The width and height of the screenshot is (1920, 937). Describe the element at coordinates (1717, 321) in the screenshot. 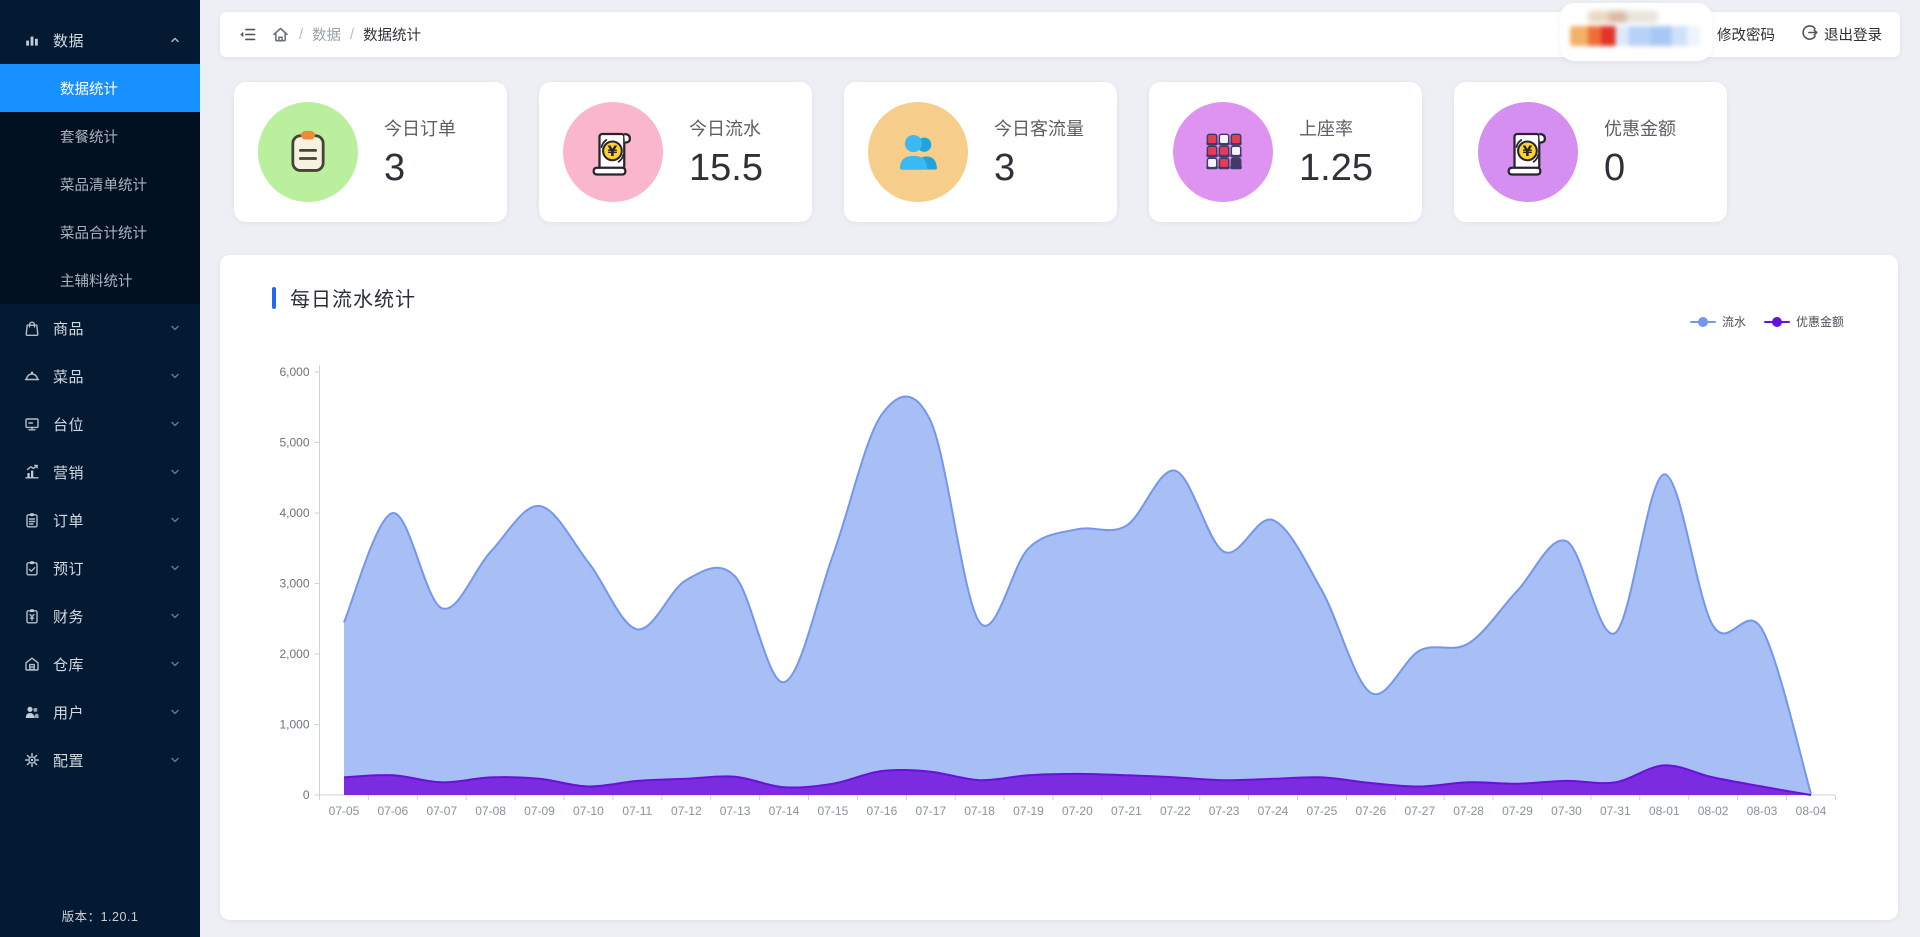

I see `legend-item: 流水` at that location.